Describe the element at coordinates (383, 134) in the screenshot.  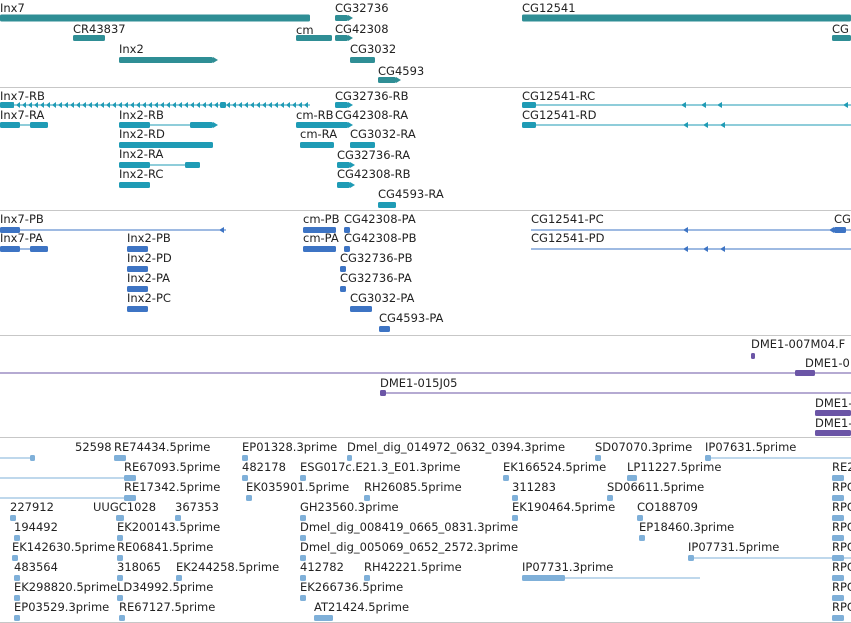
I see `feature-label: CG3032-RA` at that location.